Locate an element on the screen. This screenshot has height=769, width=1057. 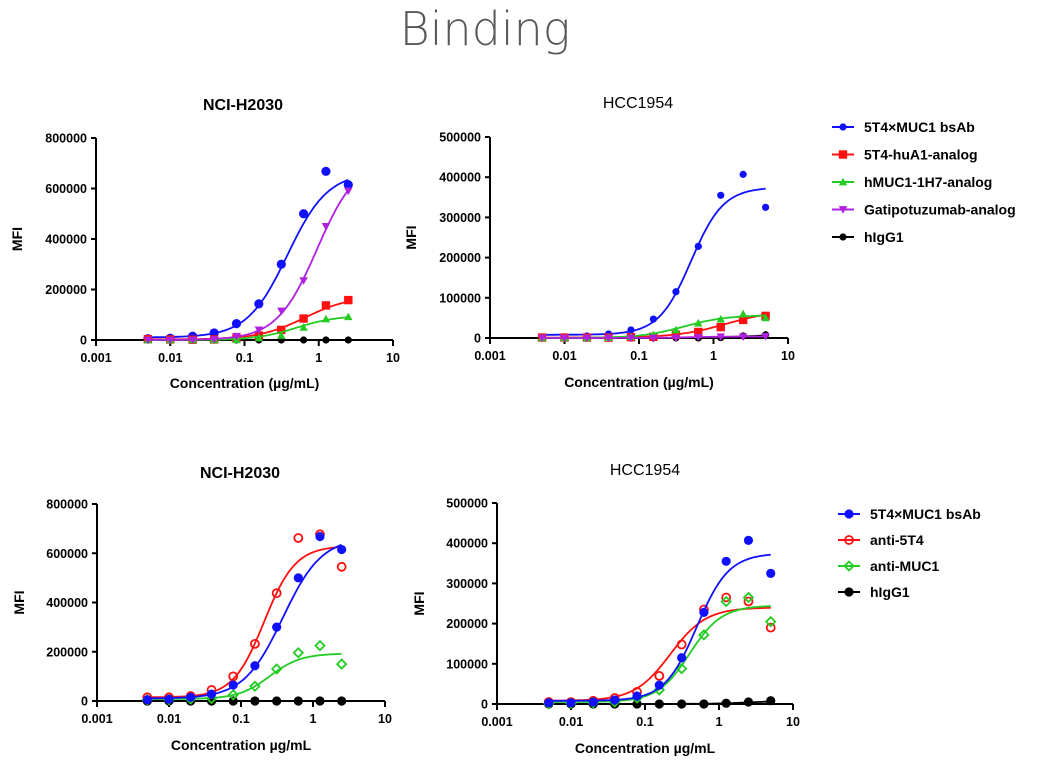
legend-item: anti-MUC1 is located at coordinates (888, 566).